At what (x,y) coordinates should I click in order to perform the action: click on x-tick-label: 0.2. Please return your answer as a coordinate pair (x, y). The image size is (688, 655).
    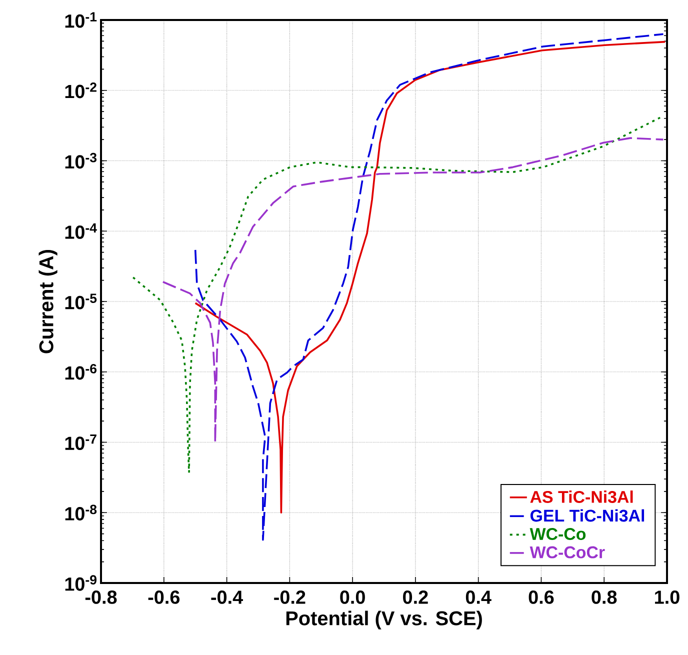
    Looking at the image, I should click on (415, 597).